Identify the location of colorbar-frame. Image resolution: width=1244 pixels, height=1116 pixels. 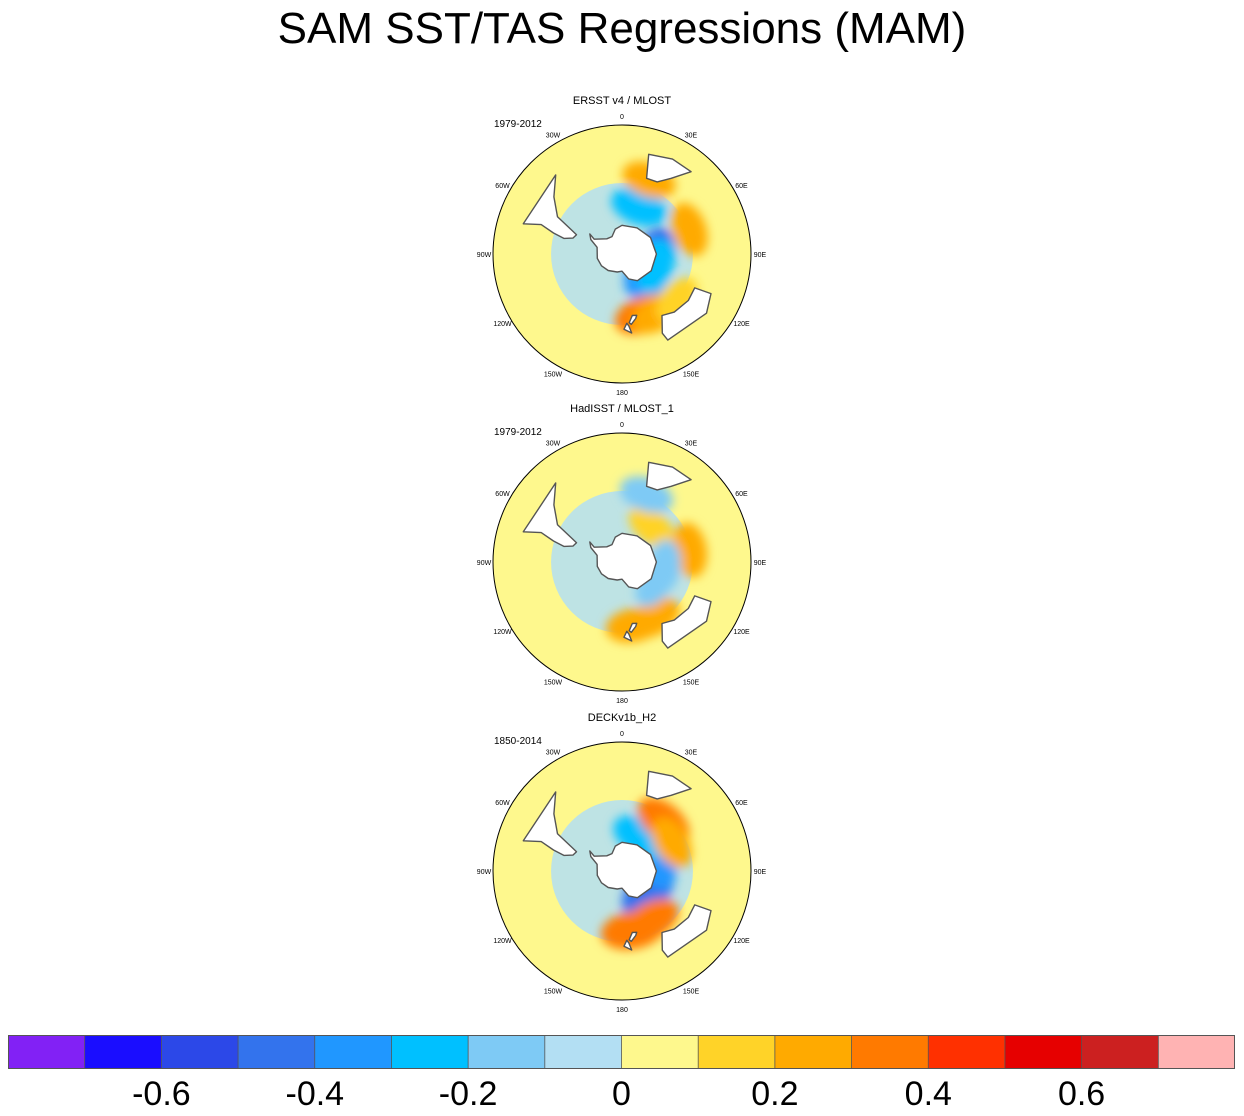
(621, 1052).